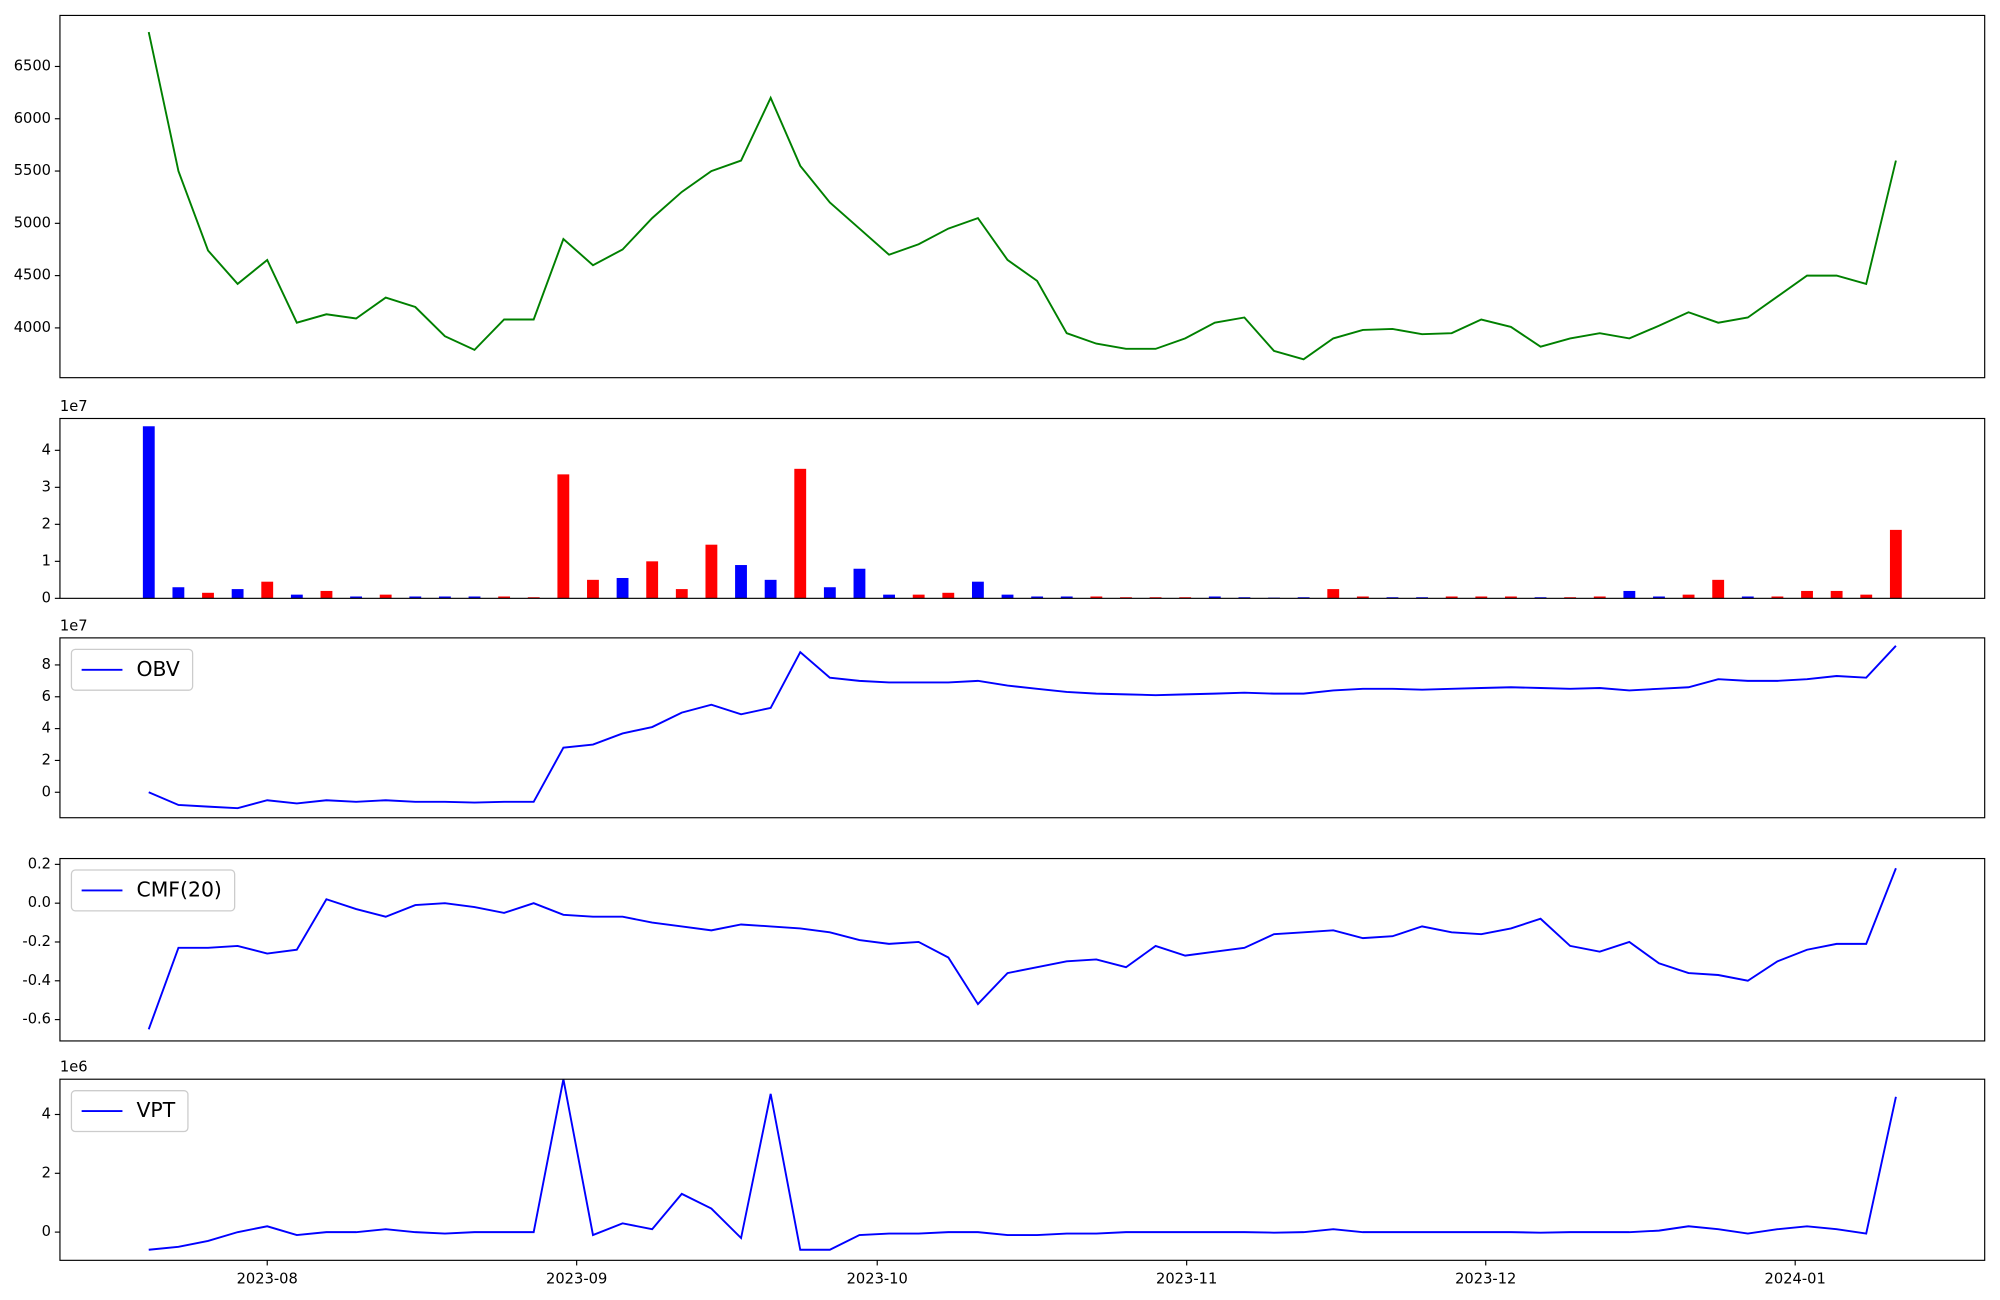 Image resolution: width=2000 pixels, height=1300 pixels. I want to click on y-tick-label: -0.6, so click(36, 1019).